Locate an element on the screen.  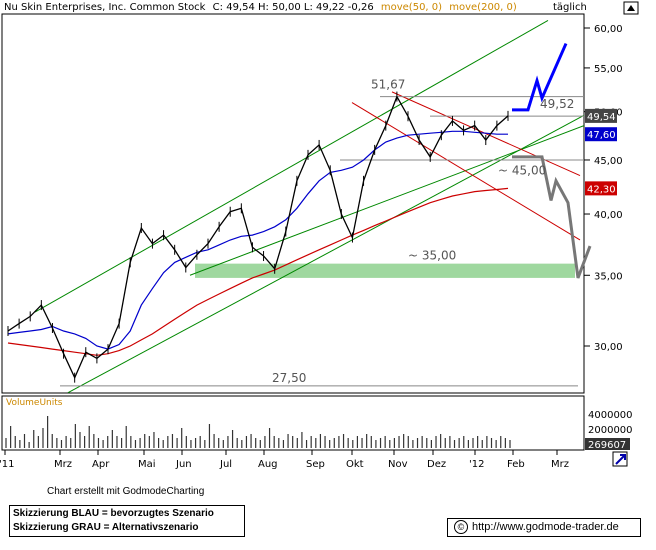
website-url: http://www.godmode-trader.de is located at coordinates (545, 527).